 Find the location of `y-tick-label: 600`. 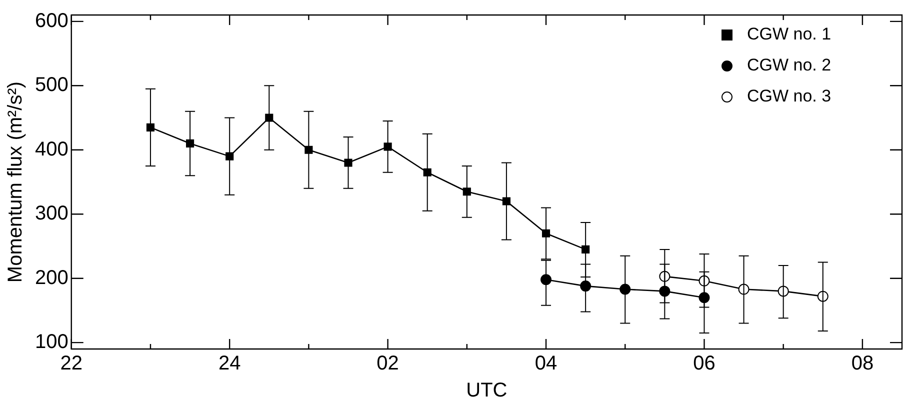

y-tick-label: 600 is located at coordinates (51, 21).